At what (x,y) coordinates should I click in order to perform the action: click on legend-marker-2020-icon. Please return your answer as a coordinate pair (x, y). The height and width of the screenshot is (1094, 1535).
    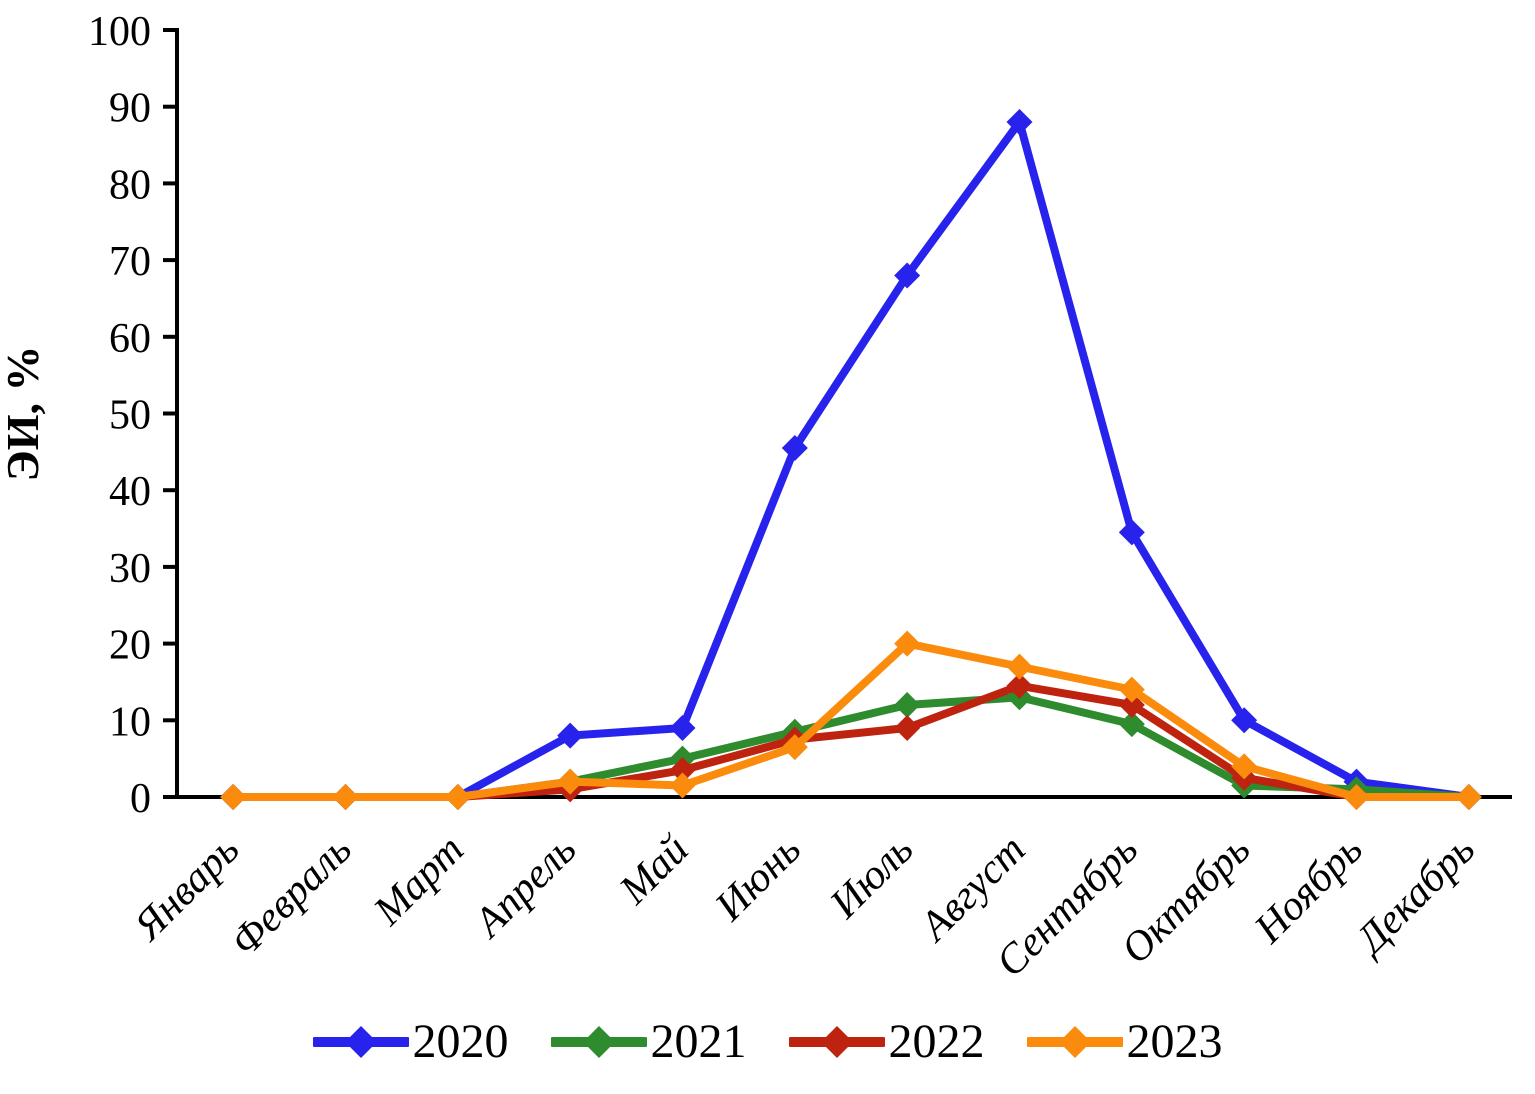
    Looking at the image, I should click on (360, 1042).